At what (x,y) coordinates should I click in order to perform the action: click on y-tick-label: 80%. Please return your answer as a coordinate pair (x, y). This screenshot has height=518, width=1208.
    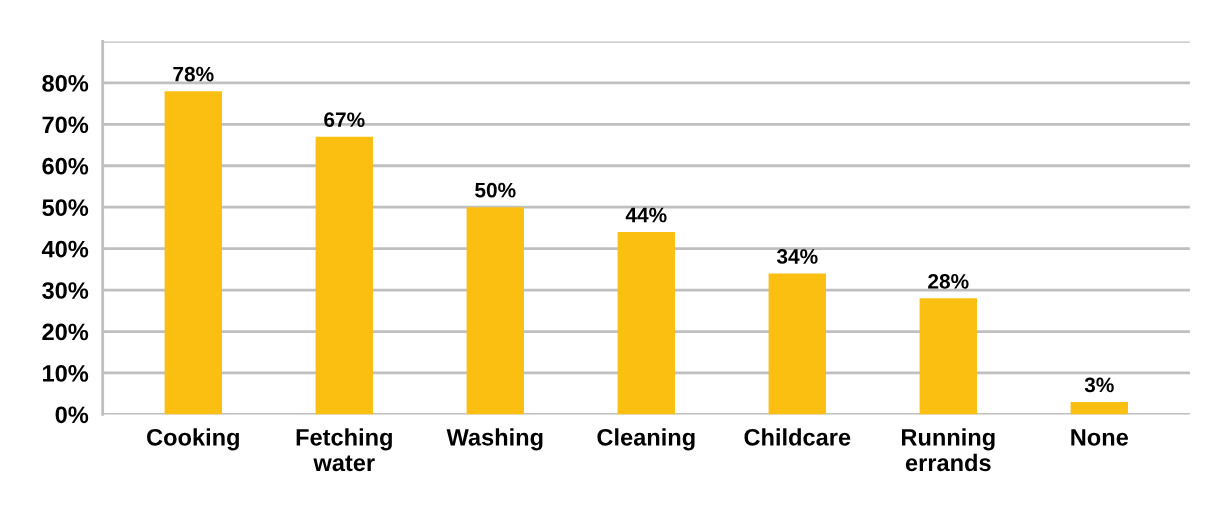
    Looking at the image, I should click on (65, 83).